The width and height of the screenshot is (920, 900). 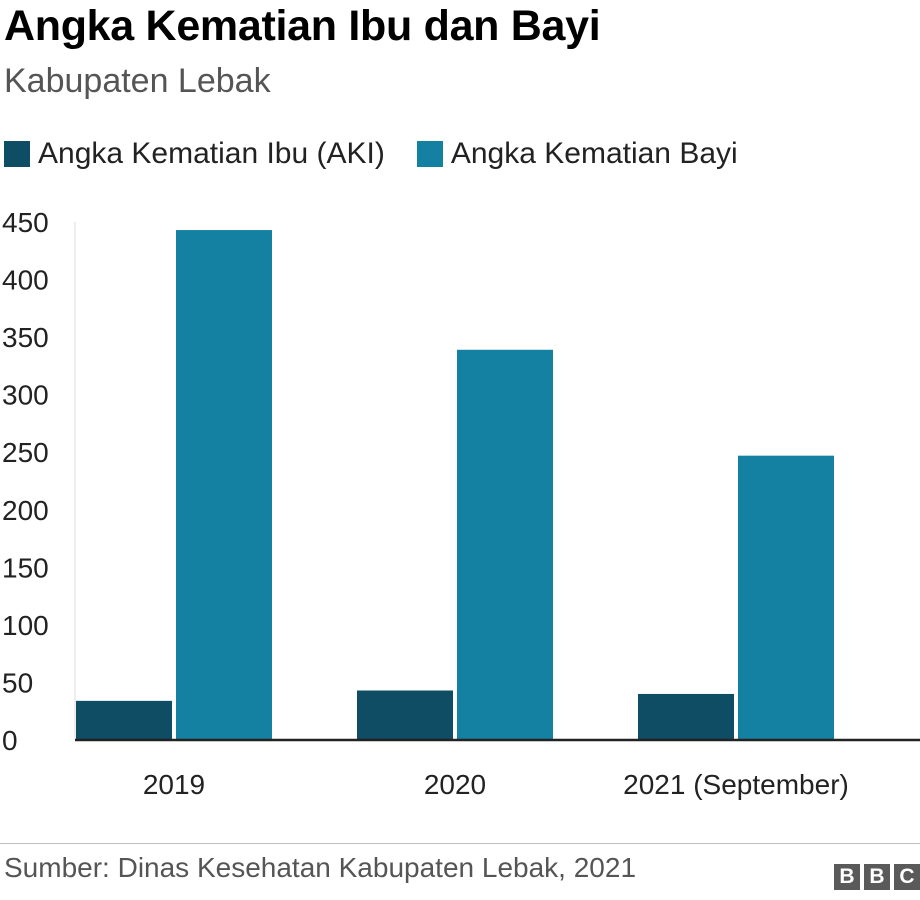 I want to click on legend-swatch-bayi, so click(x=429, y=154).